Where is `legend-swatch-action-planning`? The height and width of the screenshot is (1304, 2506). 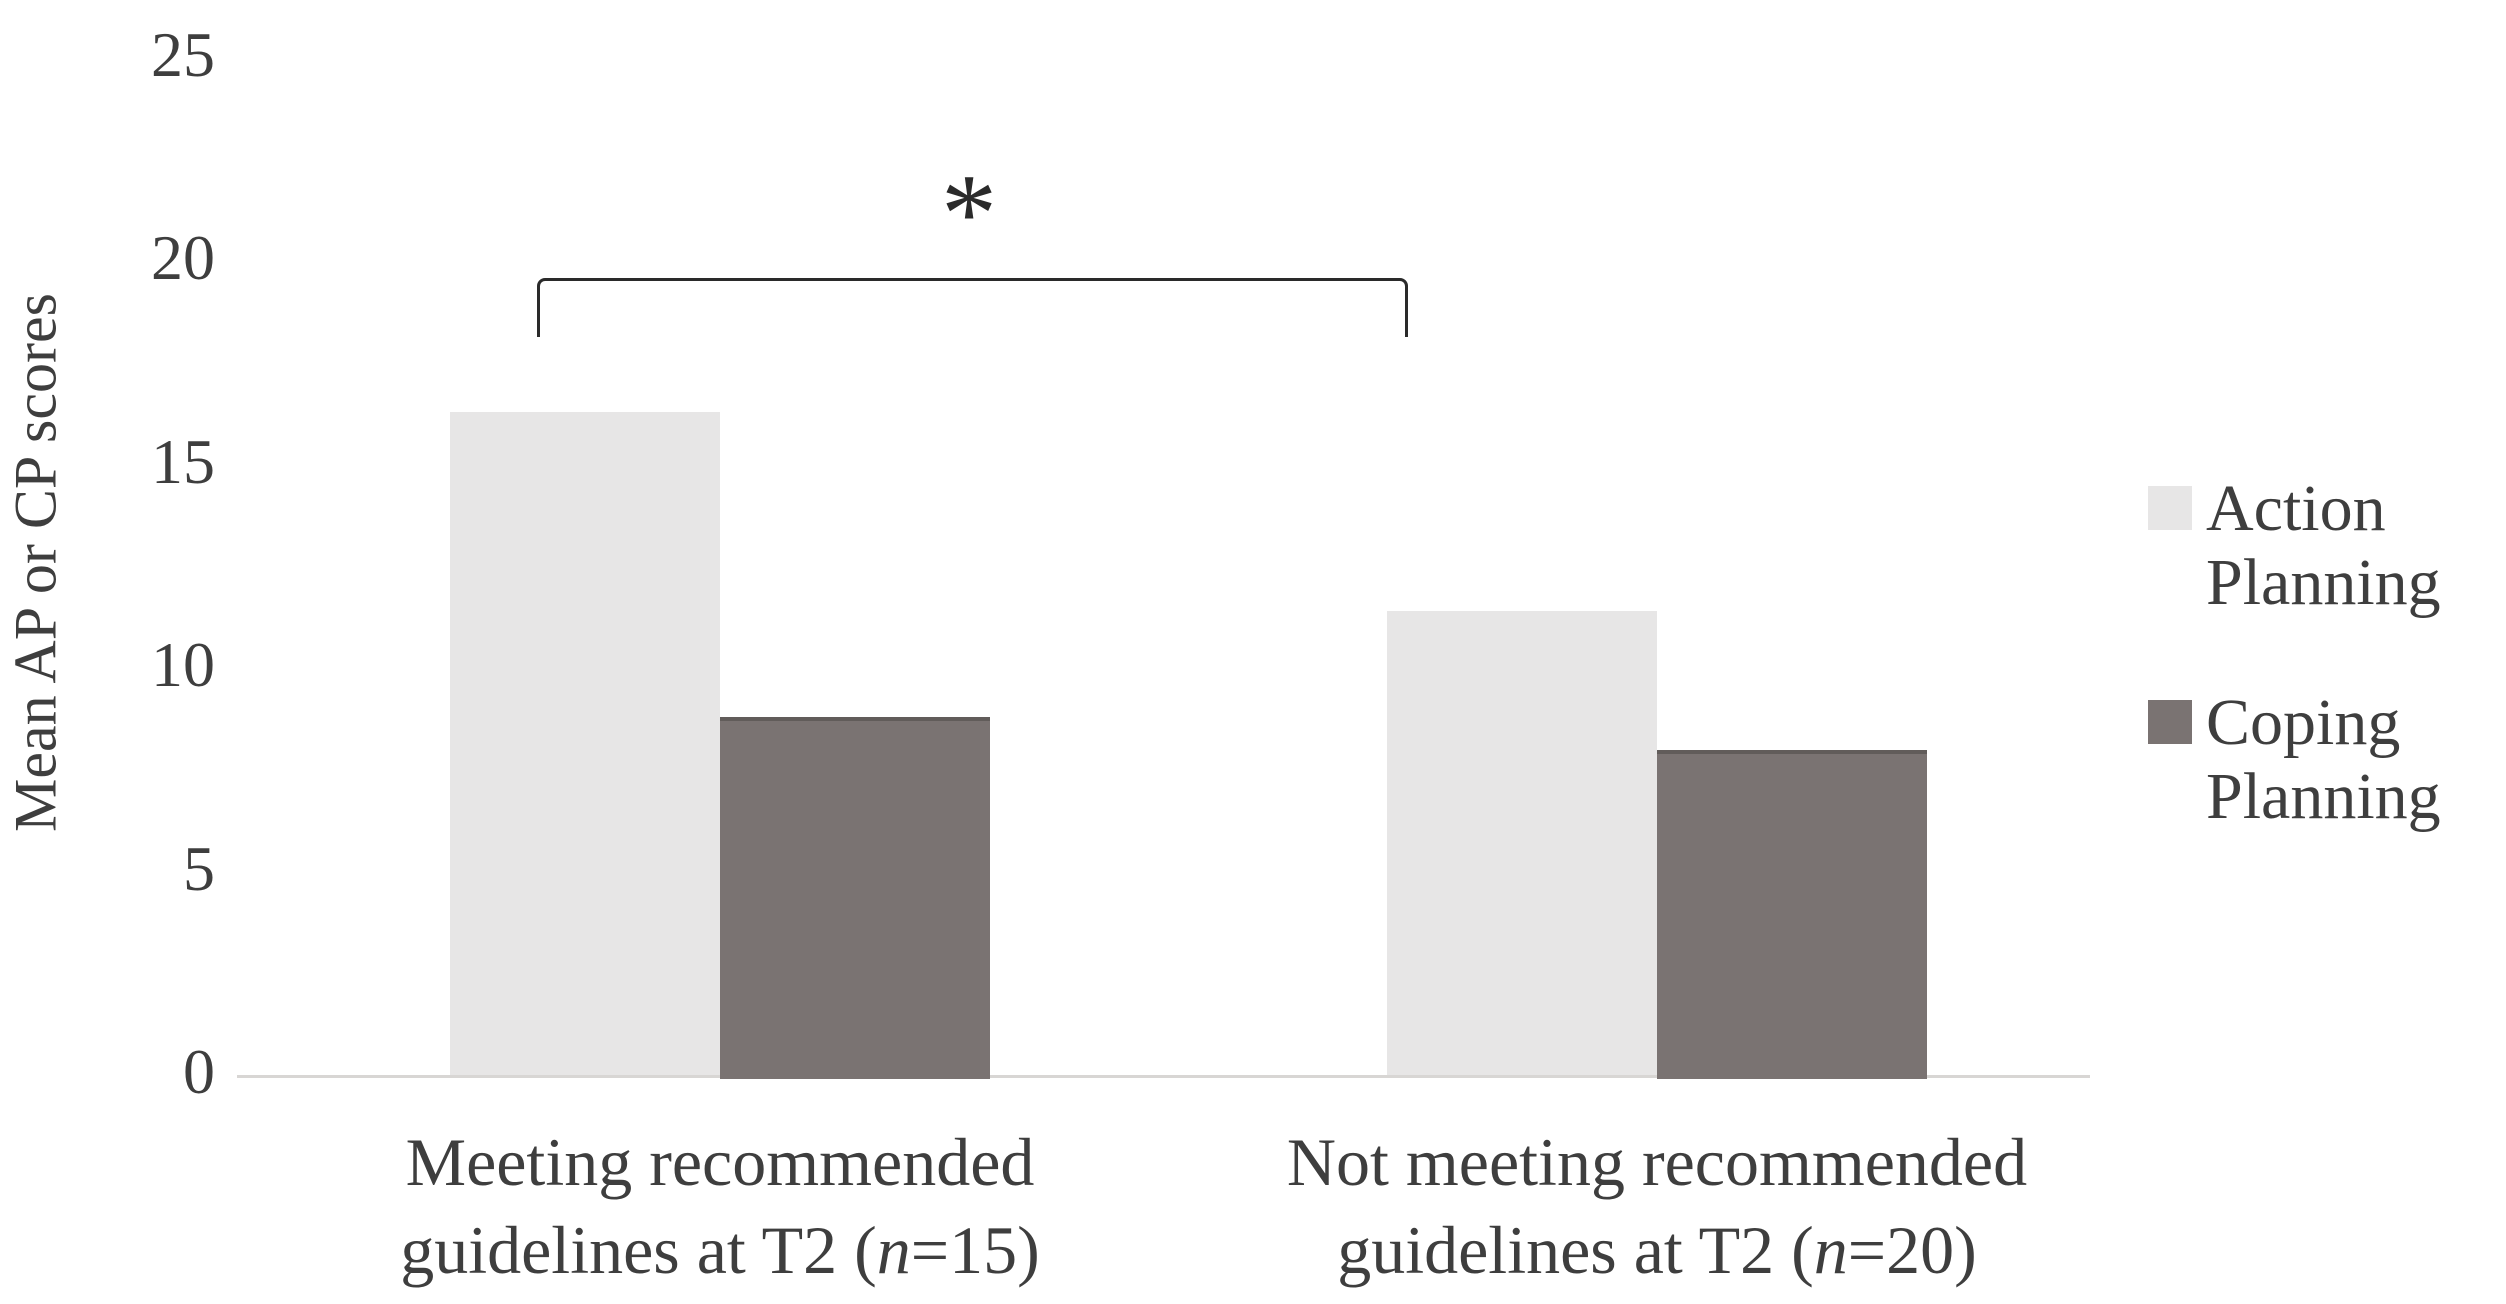 legend-swatch-action-planning is located at coordinates (2170, 508).